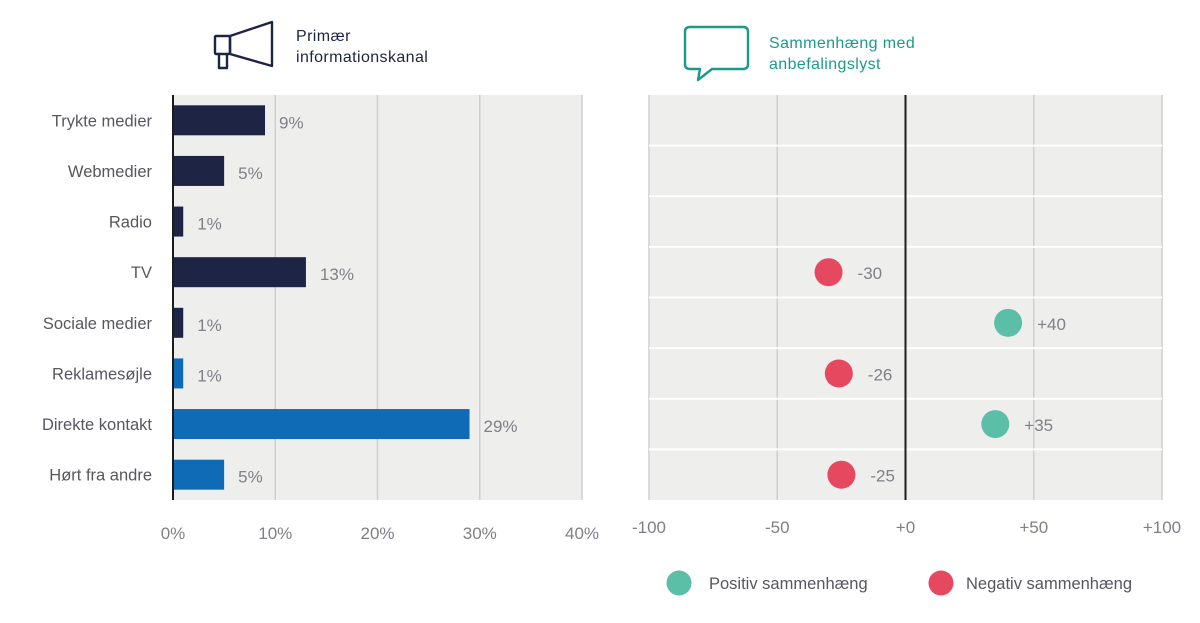  What do you see at coordinates (291, 122) in the screenshot?
I see `bar-value-label: 9%` at bounding box center [291, 122].